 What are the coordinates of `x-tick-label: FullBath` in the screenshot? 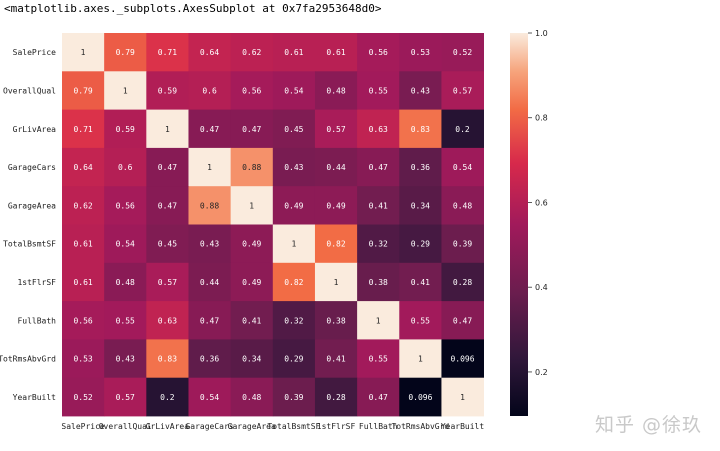 It's located at (378, 426).